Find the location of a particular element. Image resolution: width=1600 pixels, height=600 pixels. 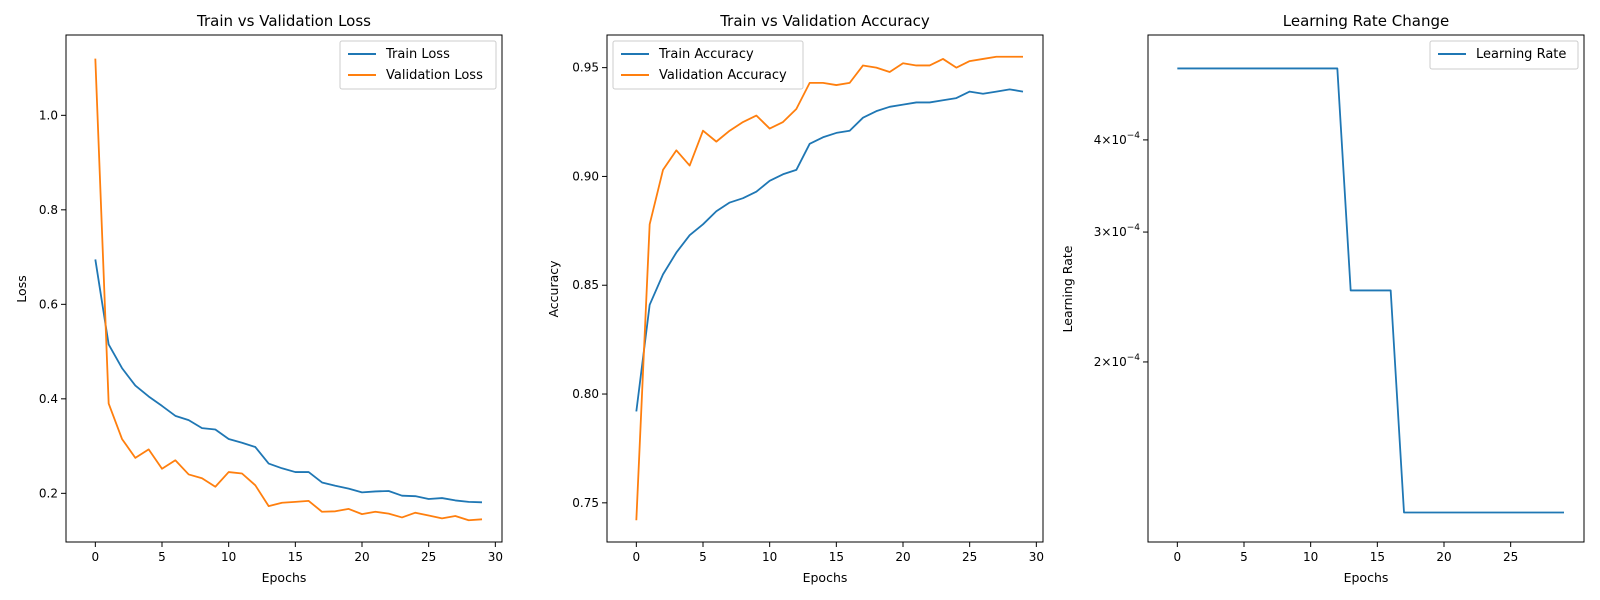

legend: Learning Rate is located at coordinates (1504, 55).